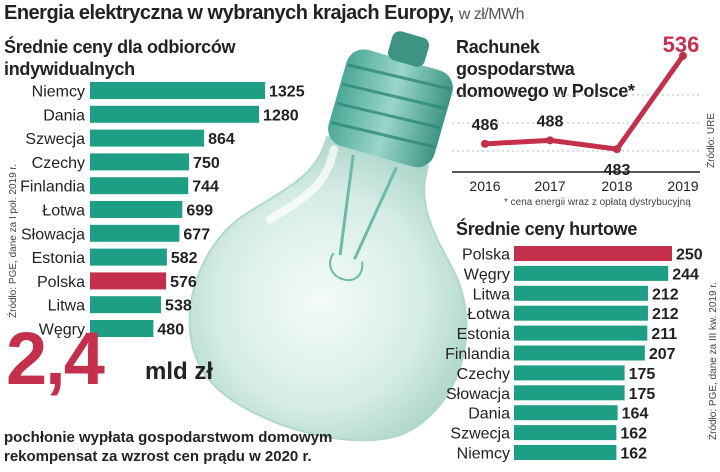  I want to click on bar-value-label: 164, so click(635, 414).